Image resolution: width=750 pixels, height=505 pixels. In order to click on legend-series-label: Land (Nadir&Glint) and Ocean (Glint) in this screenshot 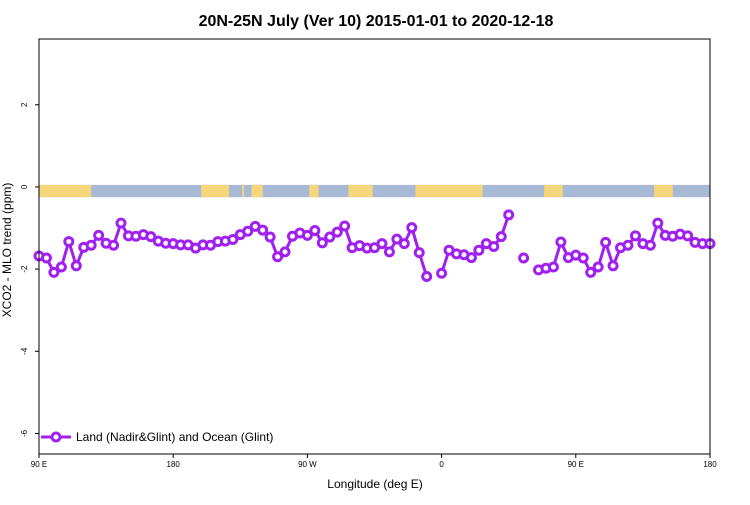, I will do `click(174, 437)`.